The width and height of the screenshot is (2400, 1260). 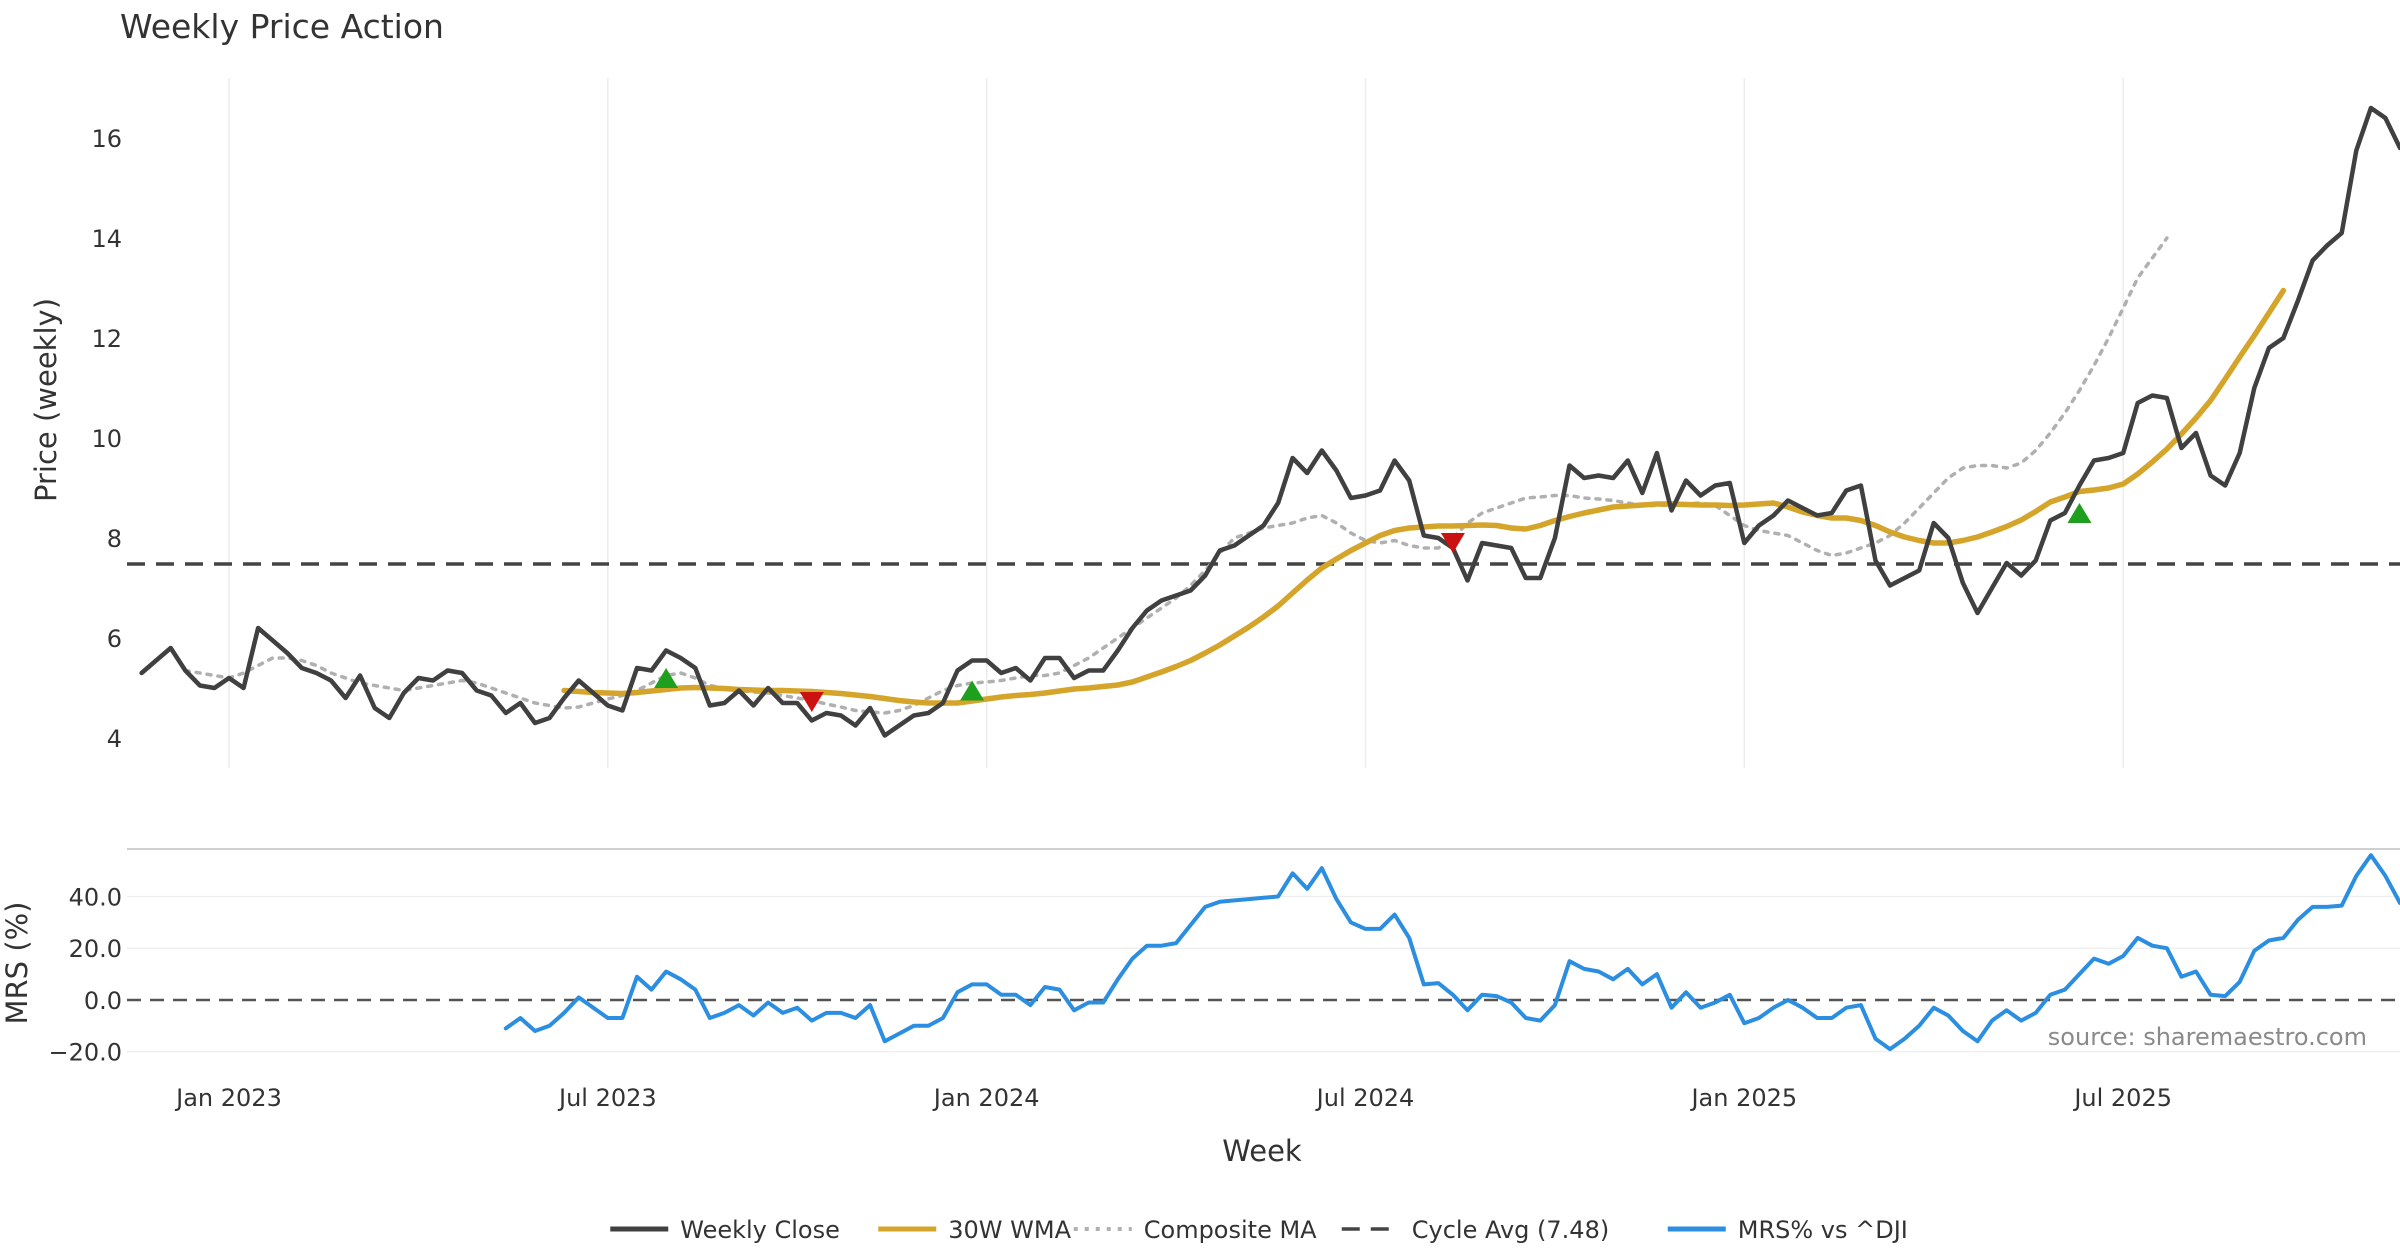 What do you see at coordinates (760, 1230) in the screenshot?
I see `legend-label-weekly-close: Weekly Close` at bounding box center [760, 1230].